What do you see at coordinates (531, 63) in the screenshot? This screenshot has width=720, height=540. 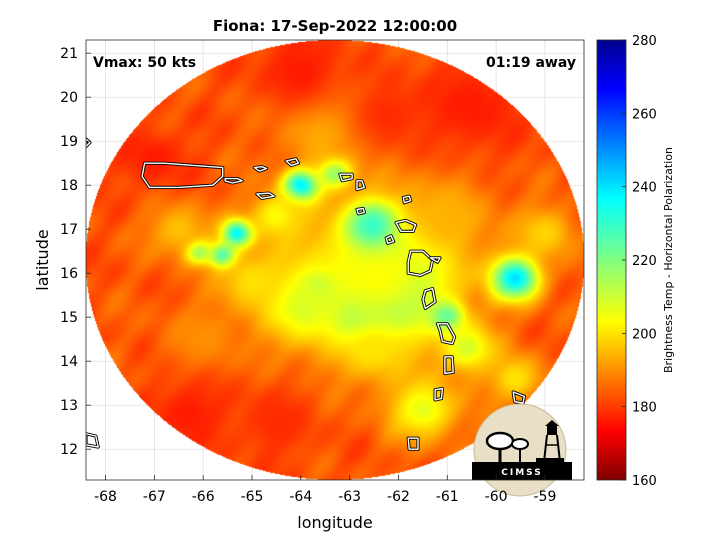 I see `time-away-label: 01:19 away` at bounding box center [531, 63].